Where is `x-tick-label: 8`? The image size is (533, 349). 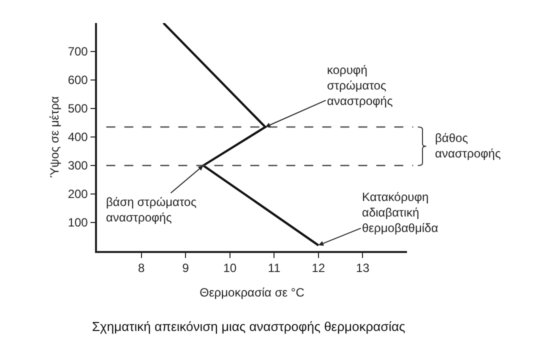 x-tick-label: 8 is located at coordinates (141, 268).